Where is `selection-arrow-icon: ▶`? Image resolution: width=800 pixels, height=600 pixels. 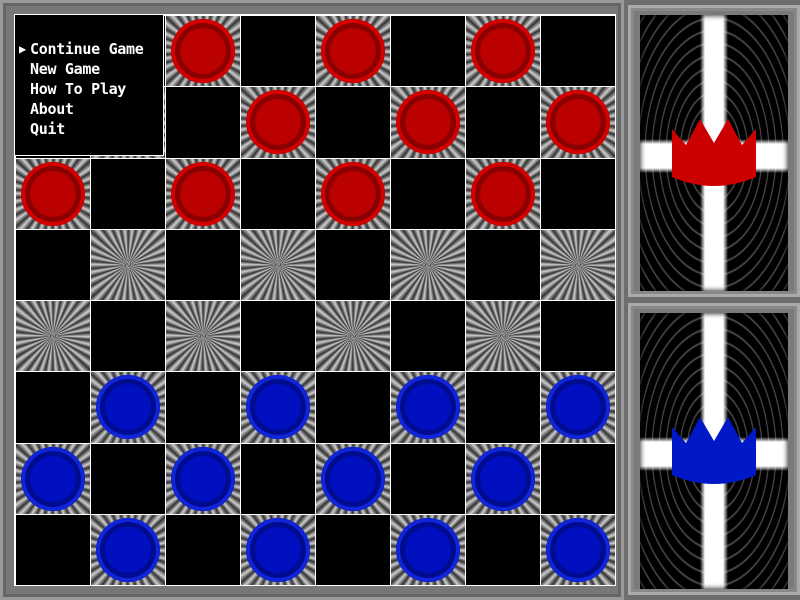
selection-arrow-icon: ▶ is located at coordinates (22, 49).